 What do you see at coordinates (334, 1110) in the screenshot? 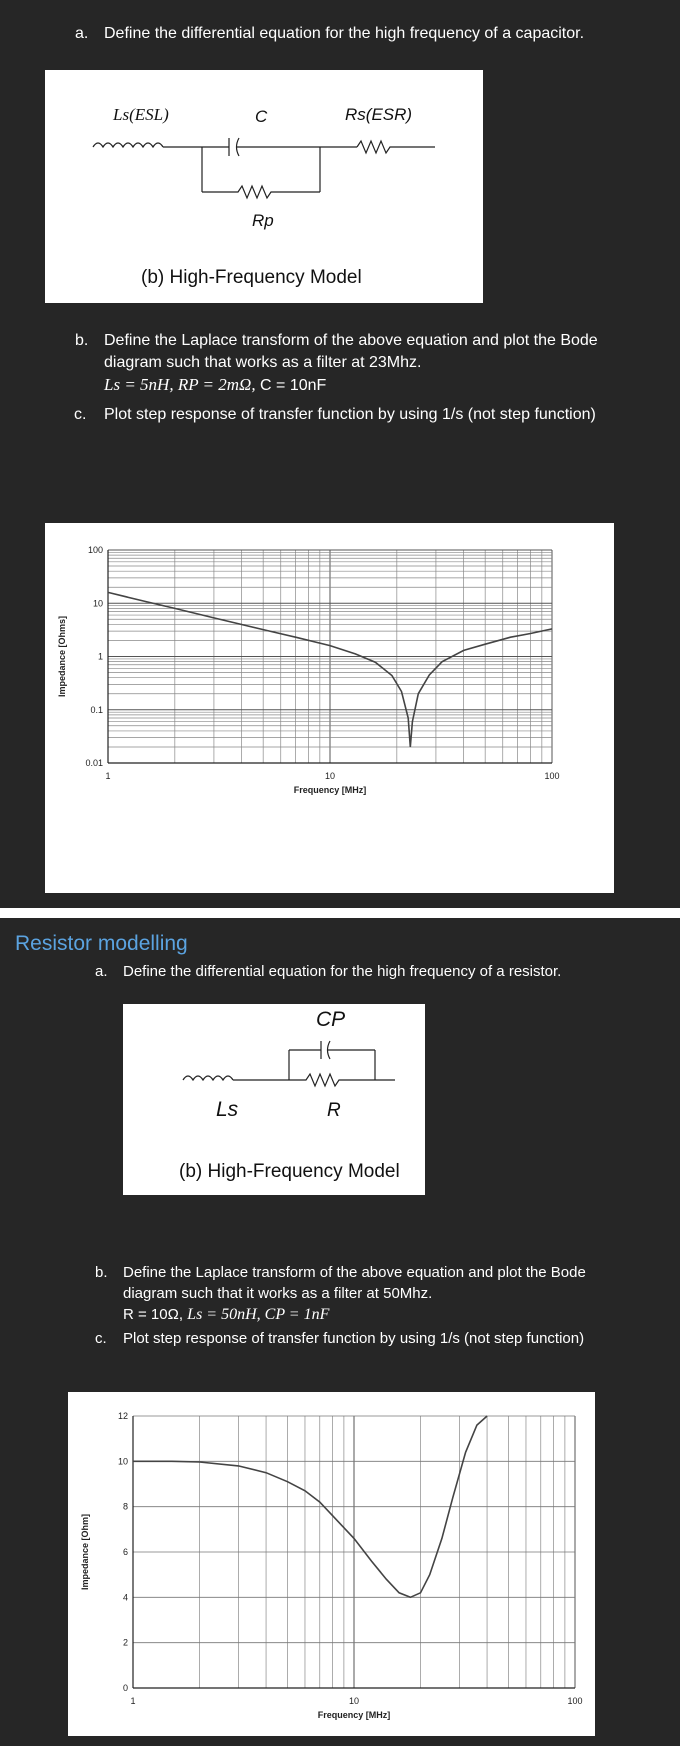
I see `r-label: R` at bounding box center [334, 1110].